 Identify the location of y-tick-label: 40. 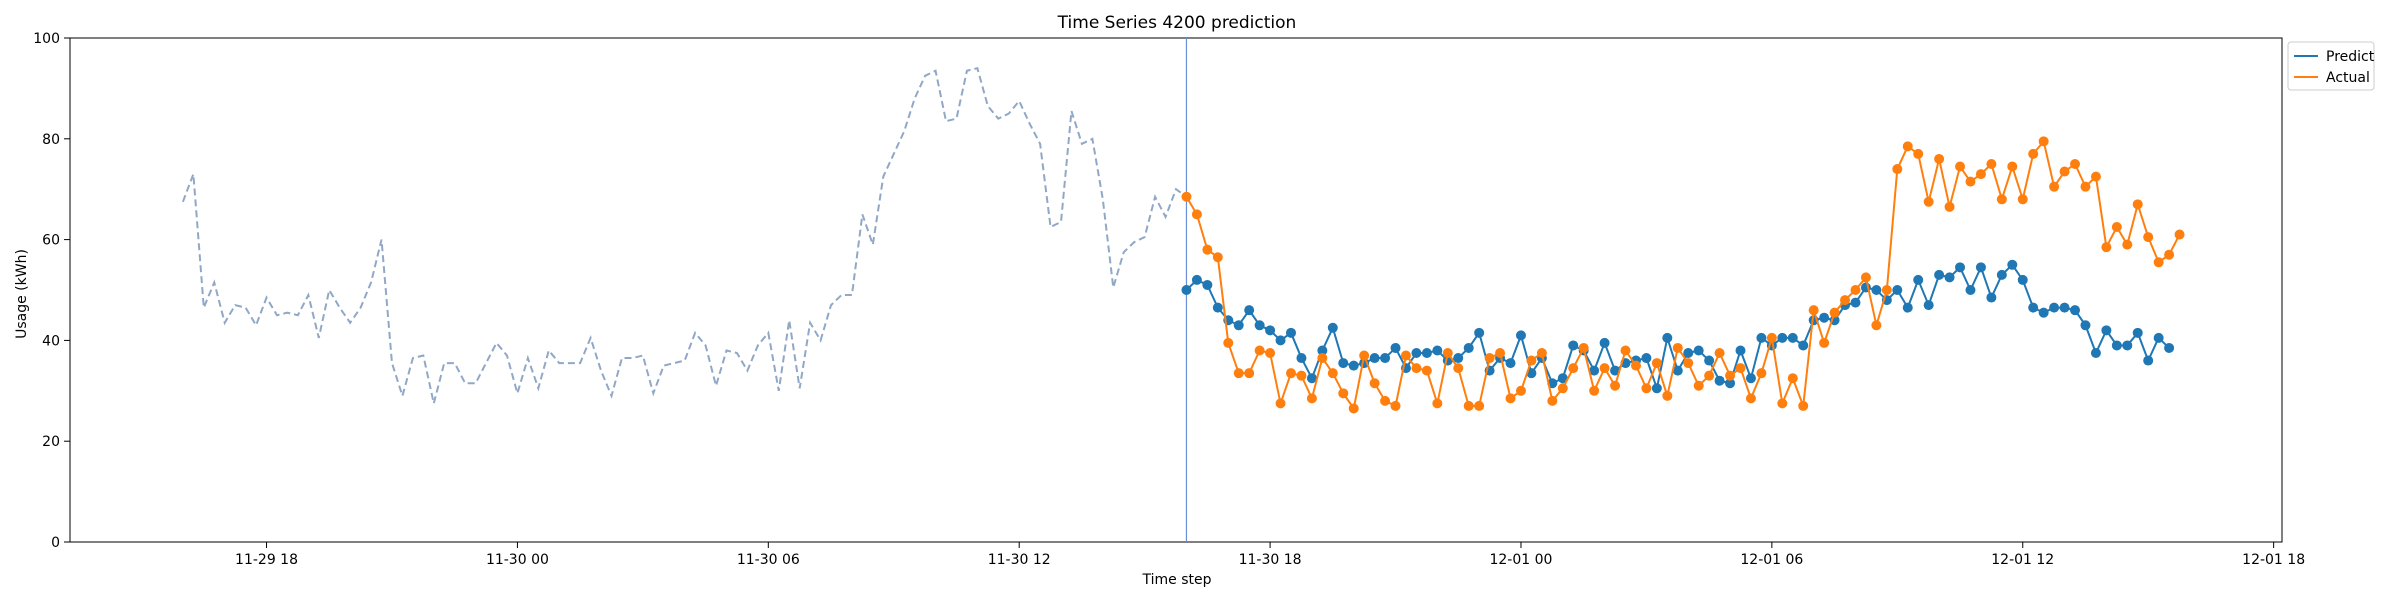
(51, 341).